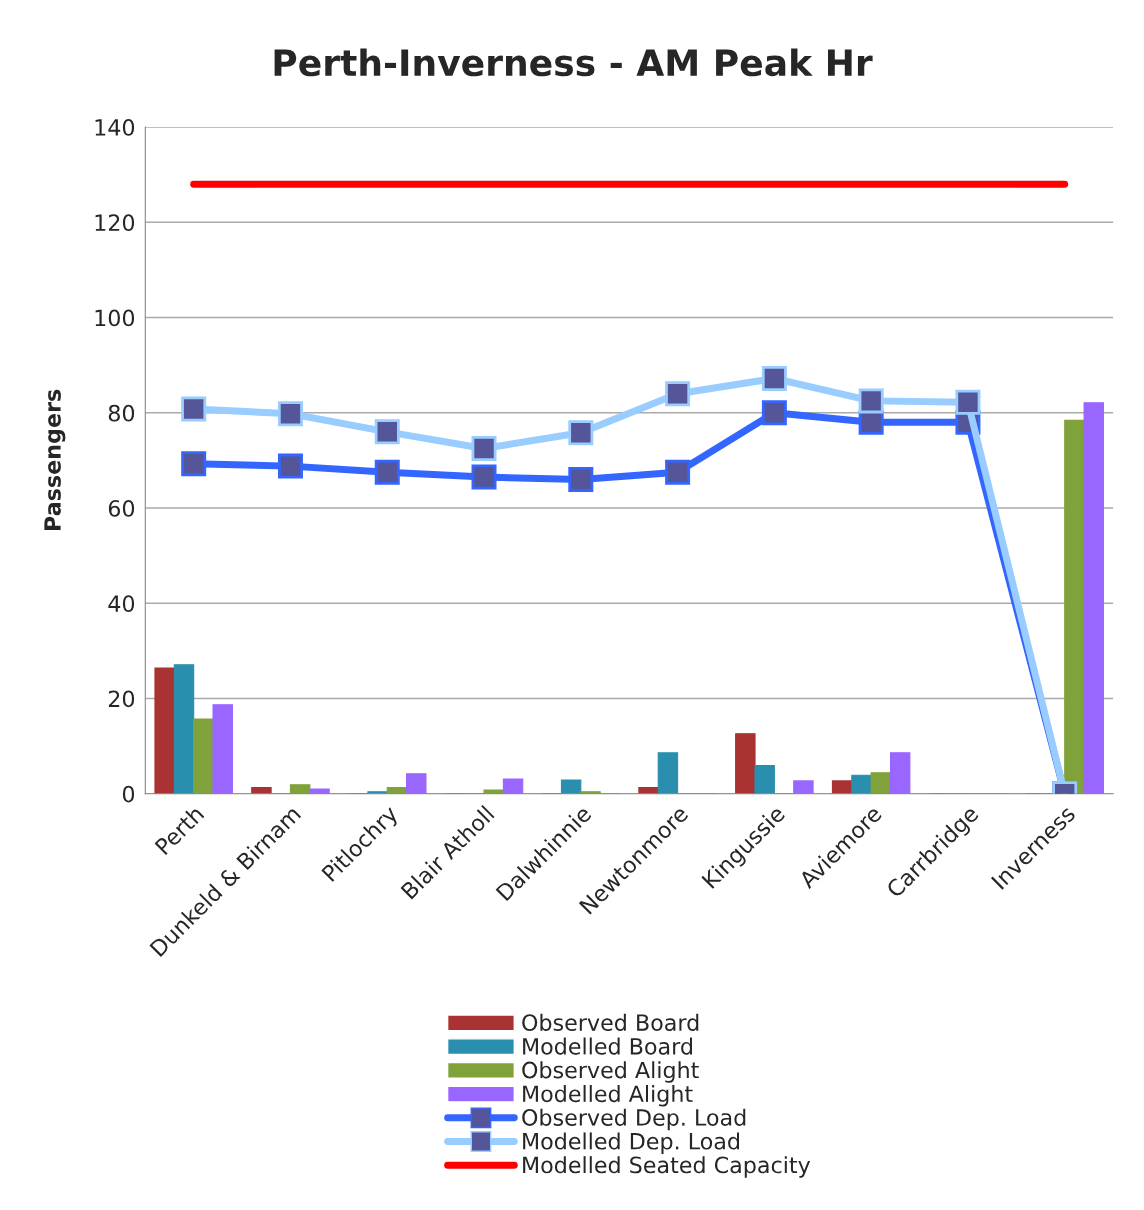 Image resolution: width=1144 pixels, height=1210 pixels. I want to click on legend-label: Modelled Dep. Load, so click(631, 1143).